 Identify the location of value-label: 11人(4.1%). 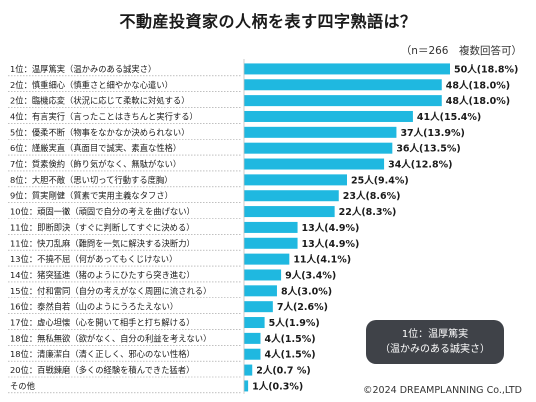
(322, 260).